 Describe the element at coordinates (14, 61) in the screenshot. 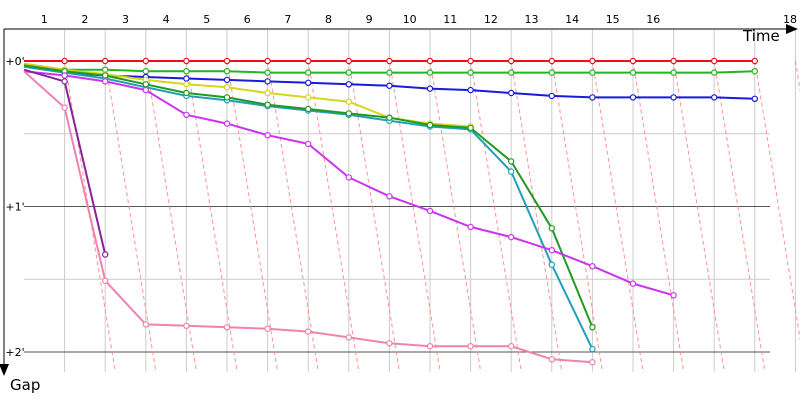

I see `y-tick-label: +0'` at that location.